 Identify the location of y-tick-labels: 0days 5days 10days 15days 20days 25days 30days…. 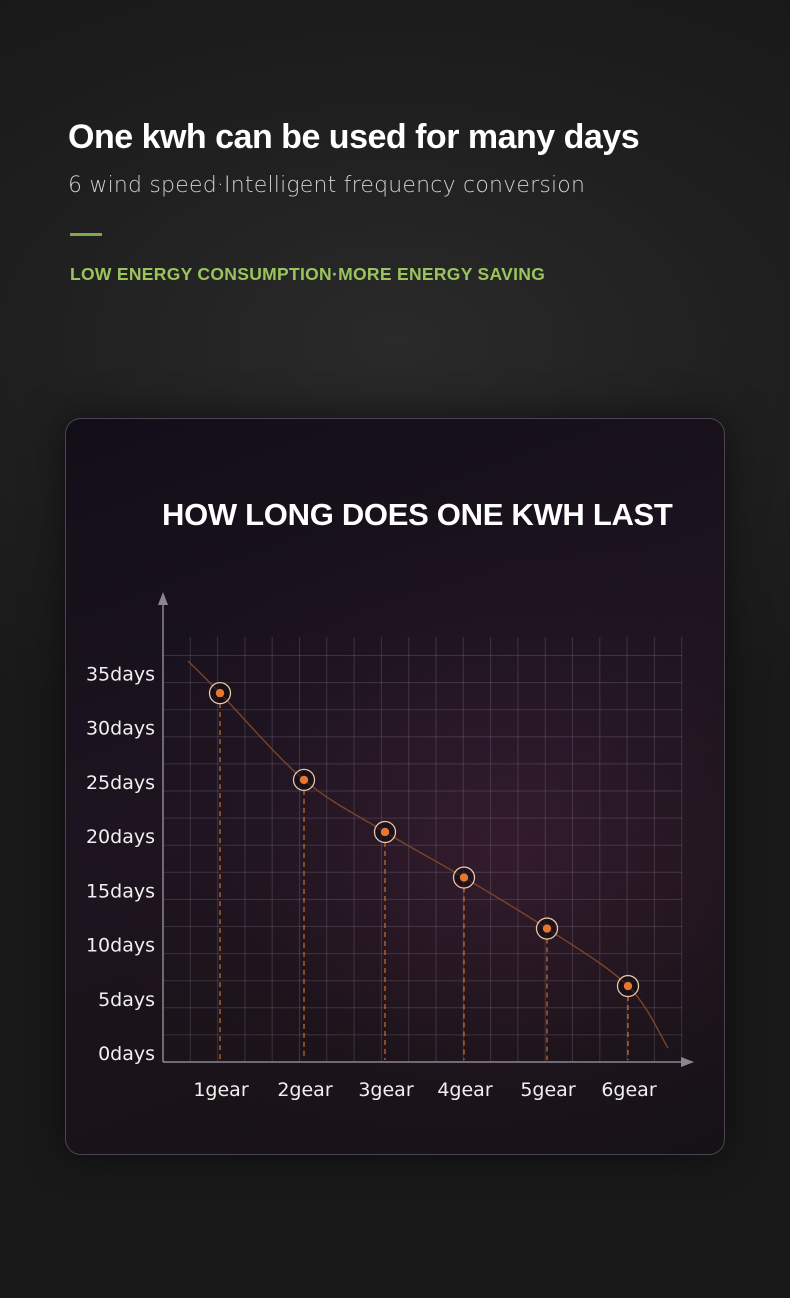
(120, 864).